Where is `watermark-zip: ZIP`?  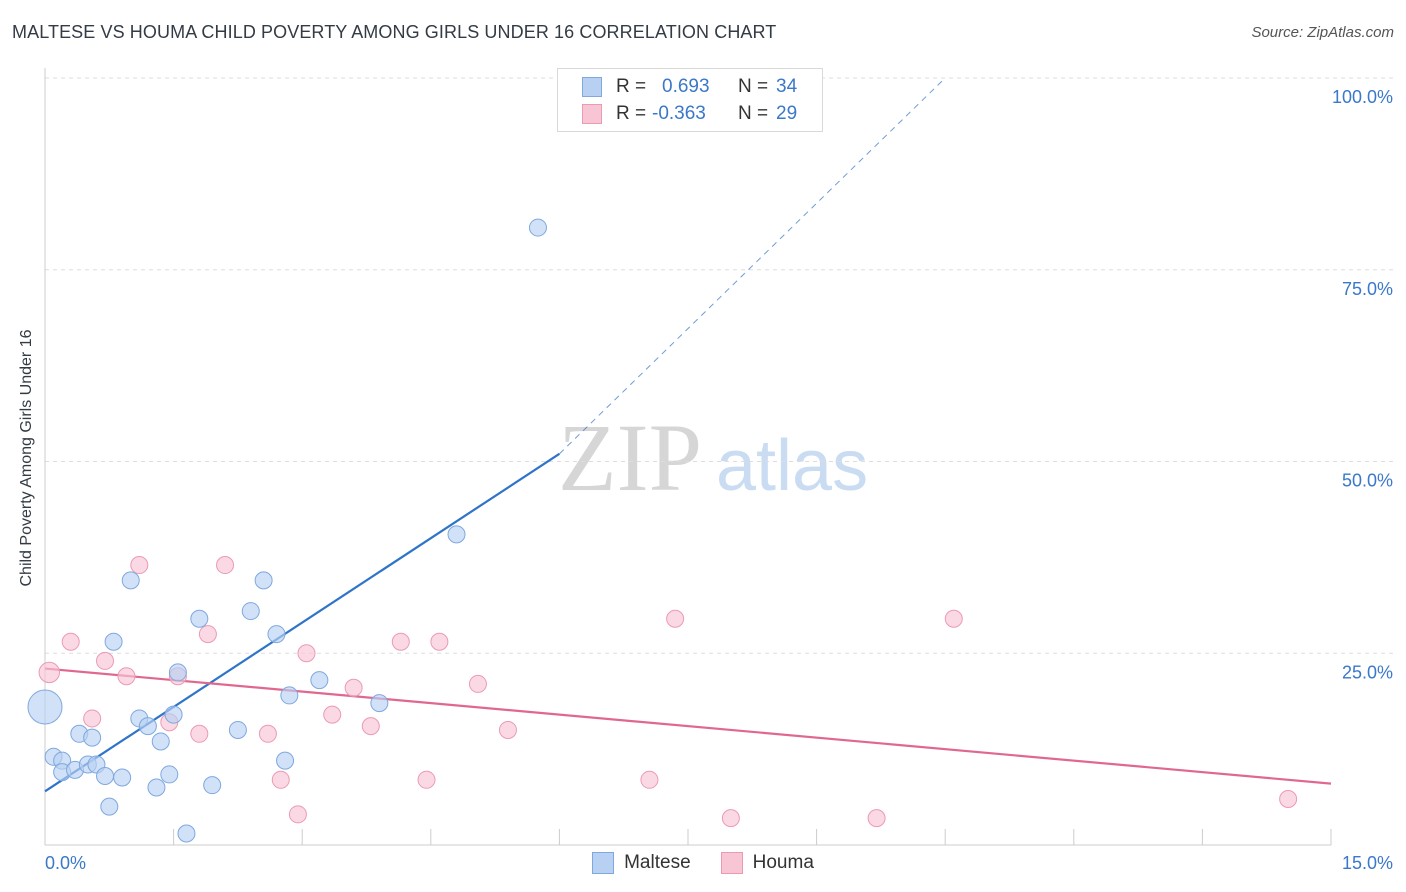
watermark-zip: ZIP is located at coordinates (630, 457).